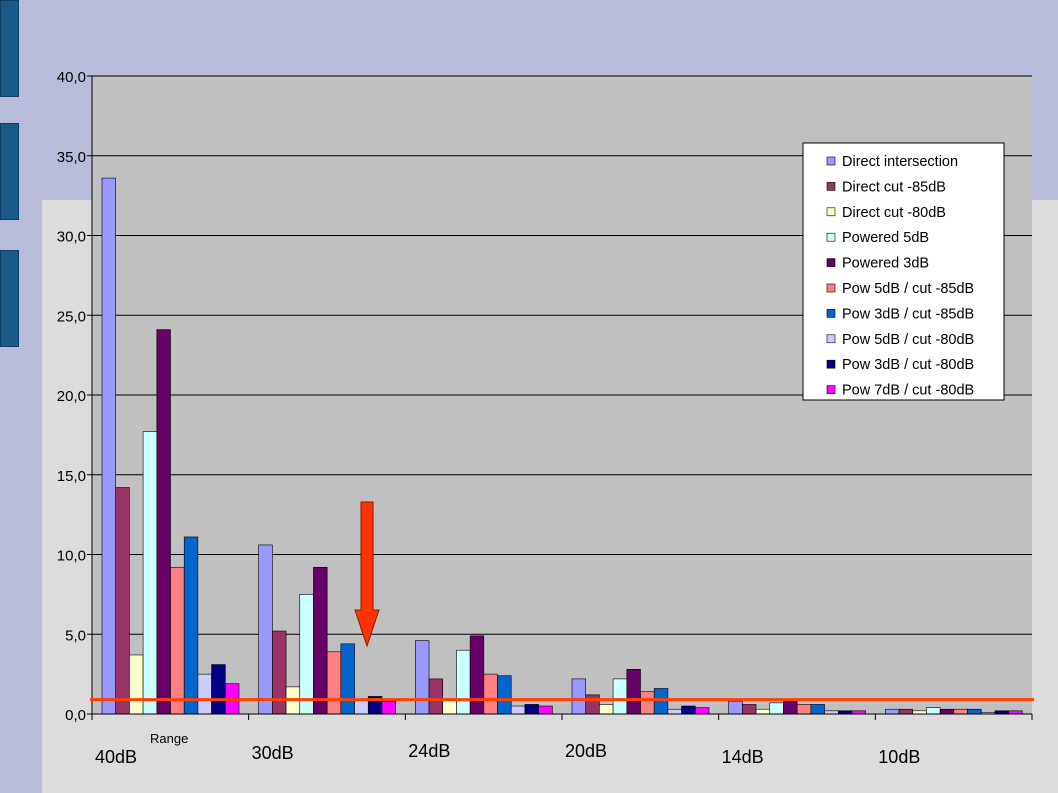 This screenshot has width=1058, height=793. What do you see at coordinates (71, 77) in the screenshot?
I see `y-tick-label: 40,0` at bounding box center [71, 77].